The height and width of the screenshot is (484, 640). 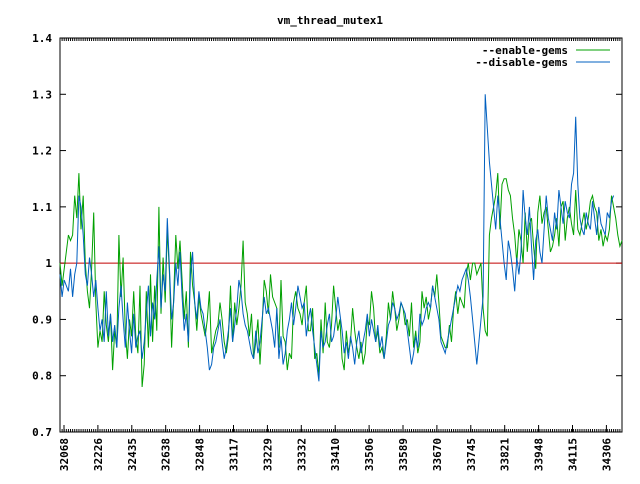 What do you see at coordinates (330, 20) in the screenshot?
I see `chart-title: vm_thread_mutex1` at bounding box center [330, 20].